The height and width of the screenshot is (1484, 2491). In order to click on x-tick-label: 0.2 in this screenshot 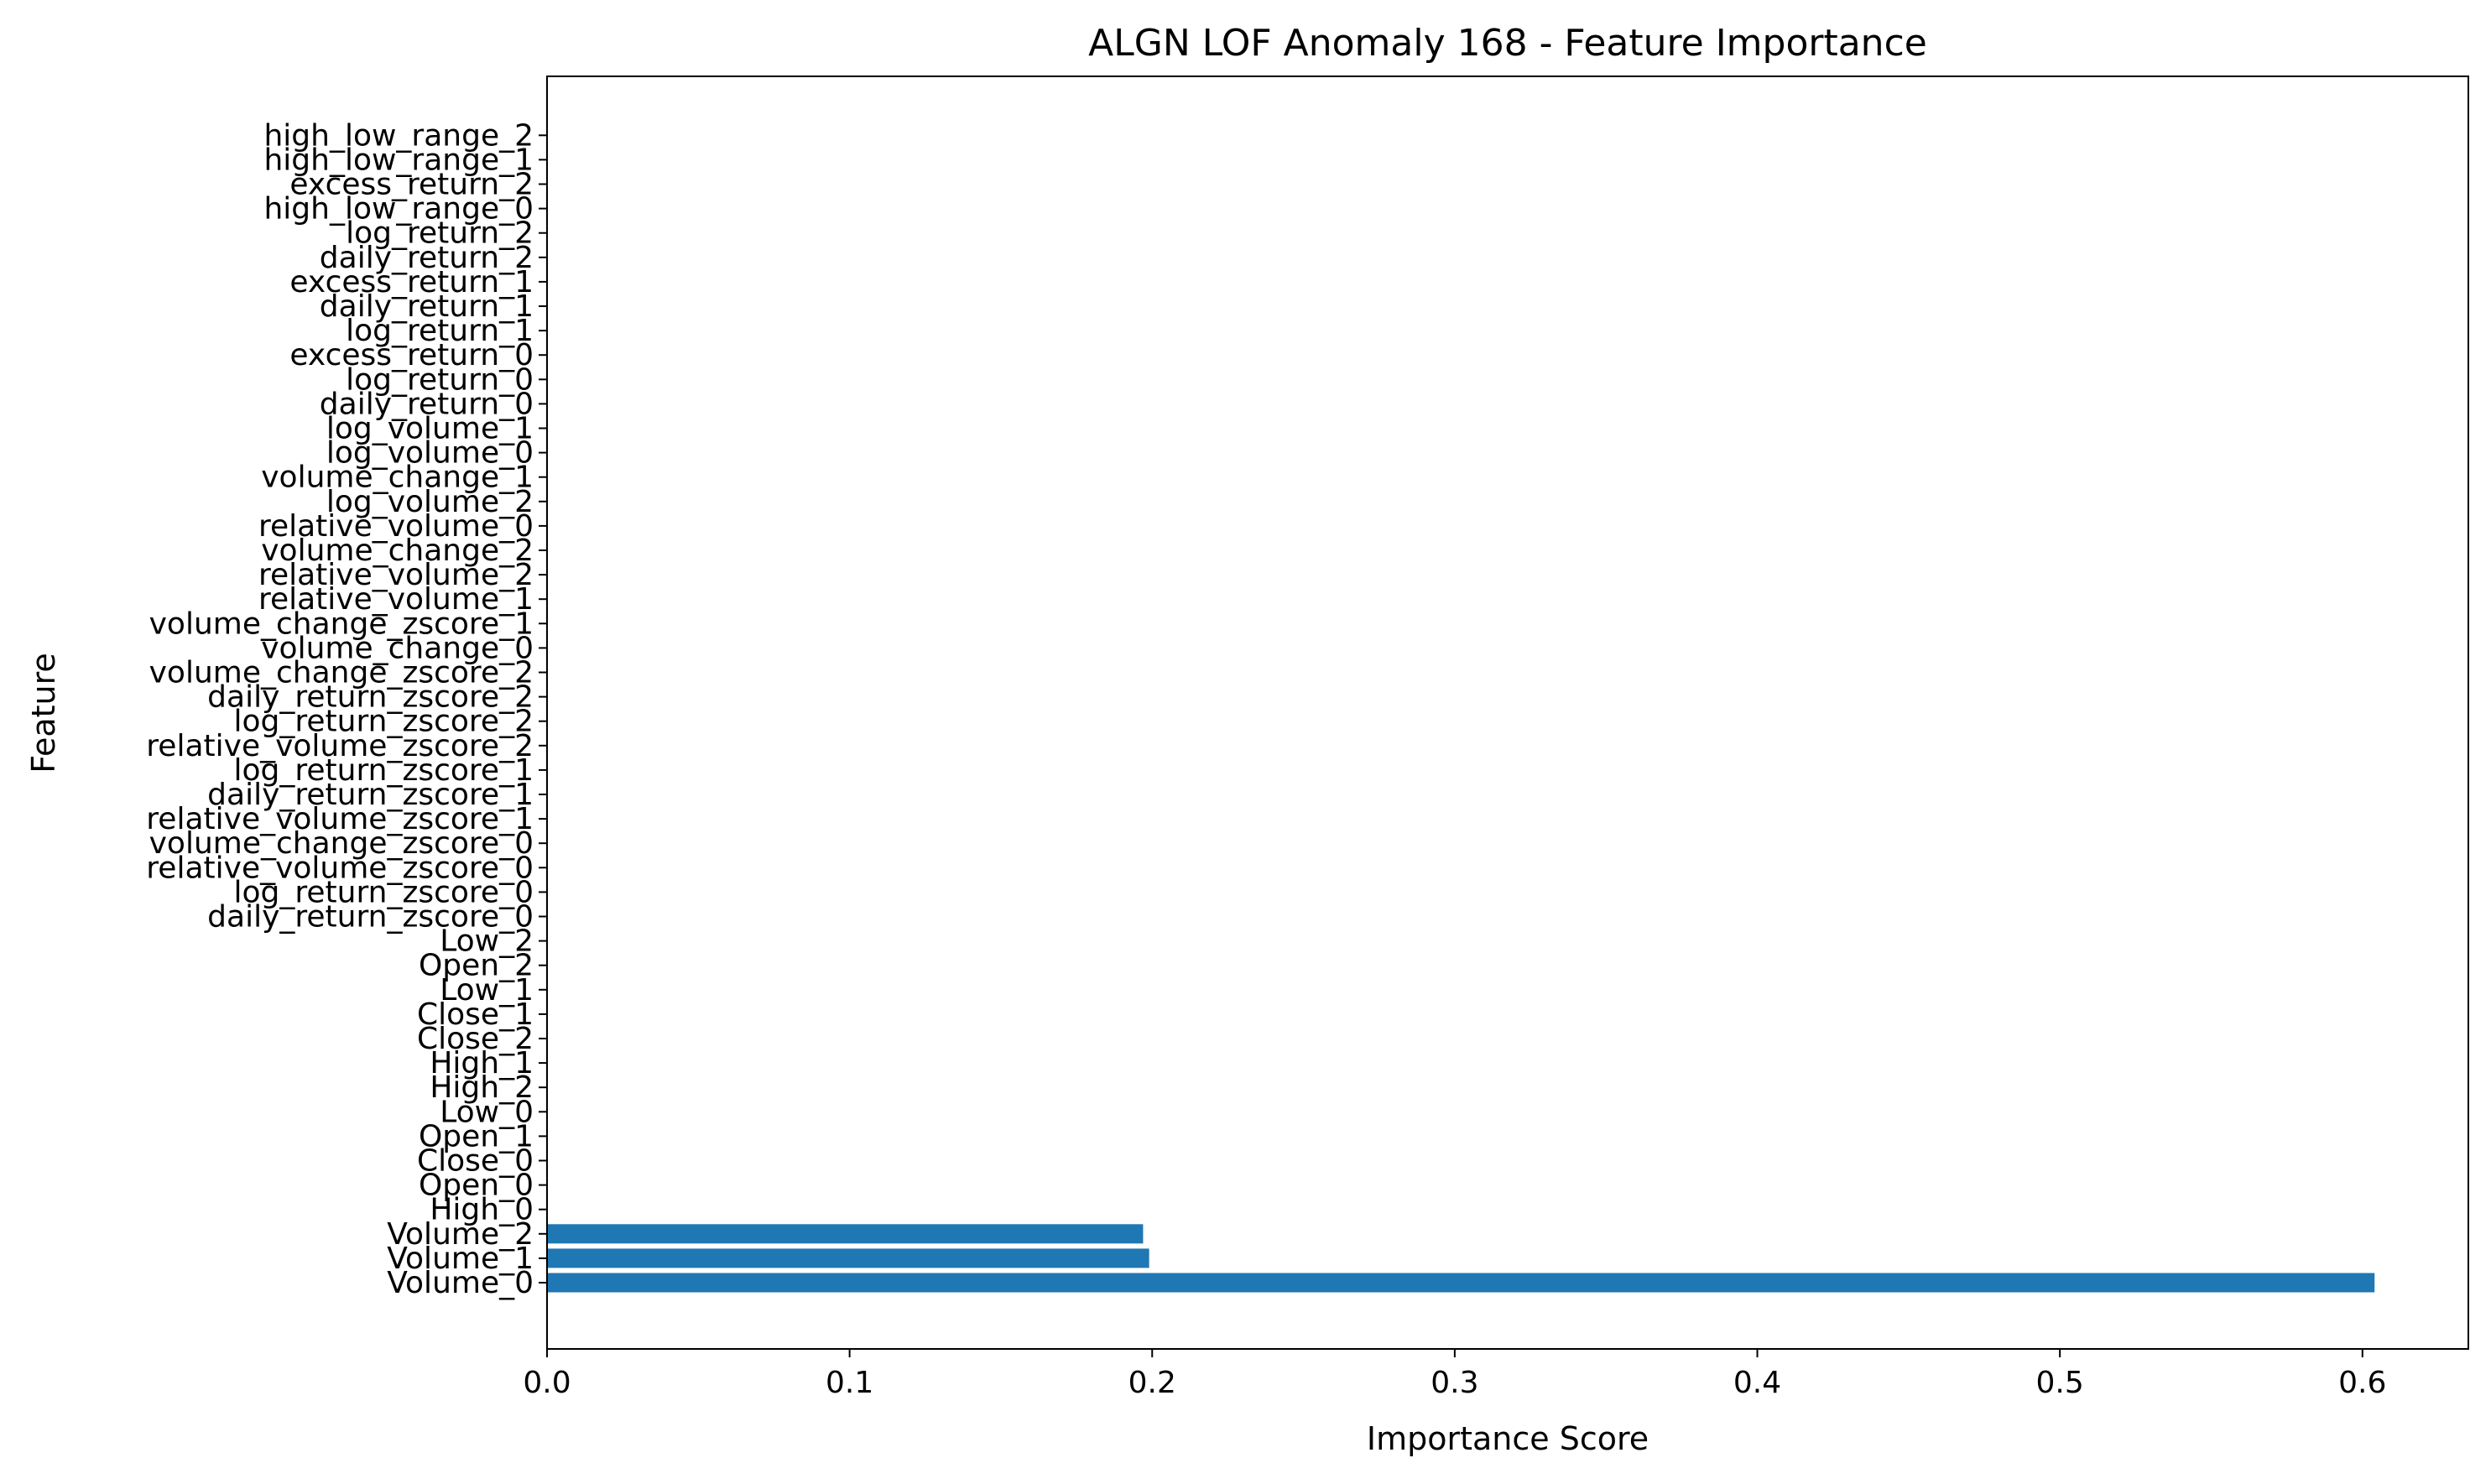, I will do `click(1152, 1383)`.